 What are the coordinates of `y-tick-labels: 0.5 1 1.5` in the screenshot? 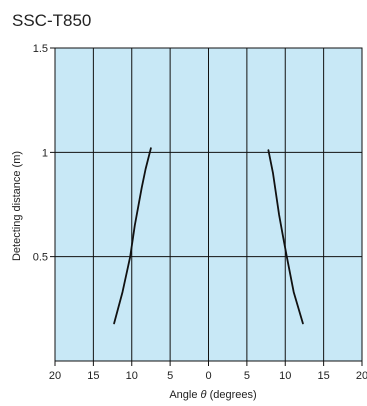 It's located at (40, 153).